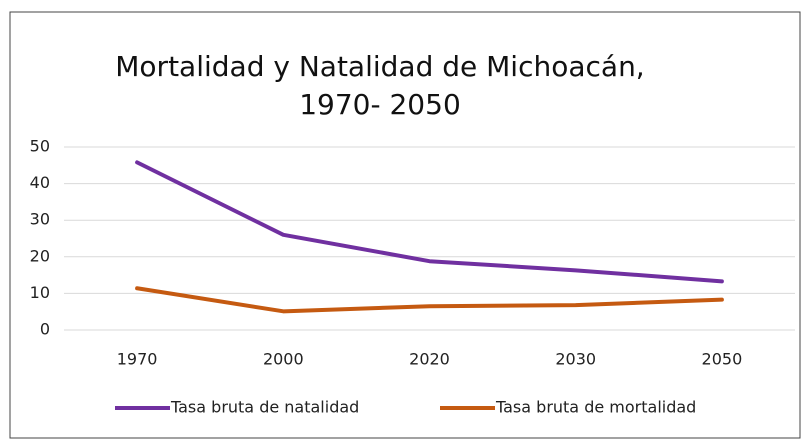 This screenshot has width=812, height=440. What do you see at coordinates (264, 407) in the screenshot?
I see `legend-label: Tasa bruta de natalidad` at bounding box center [264, 407].